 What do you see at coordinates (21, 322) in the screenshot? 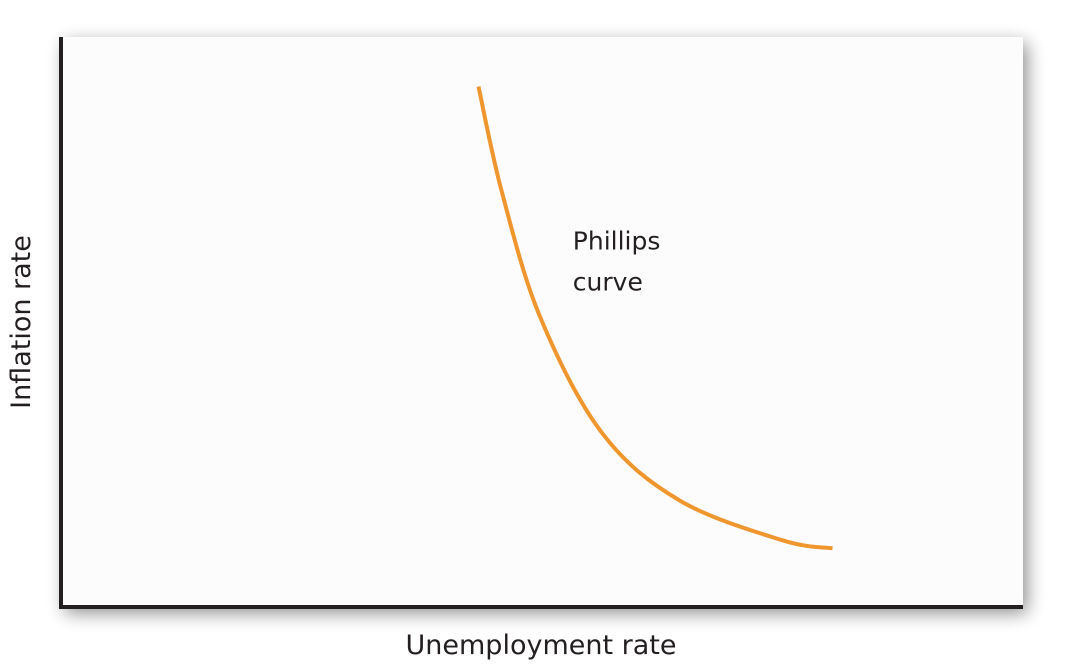
I see `y-axis-label: Inflation rate` at bounding box center [21, 322].